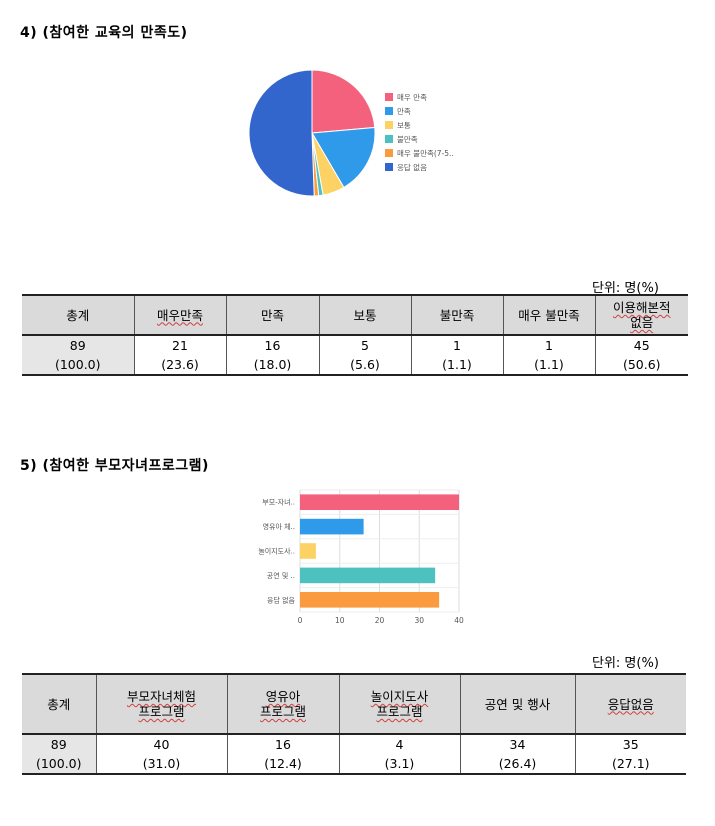 The width and height of the screenshot is (715, 826). I want to click on percent-value: (27.1), so click(630, 763).